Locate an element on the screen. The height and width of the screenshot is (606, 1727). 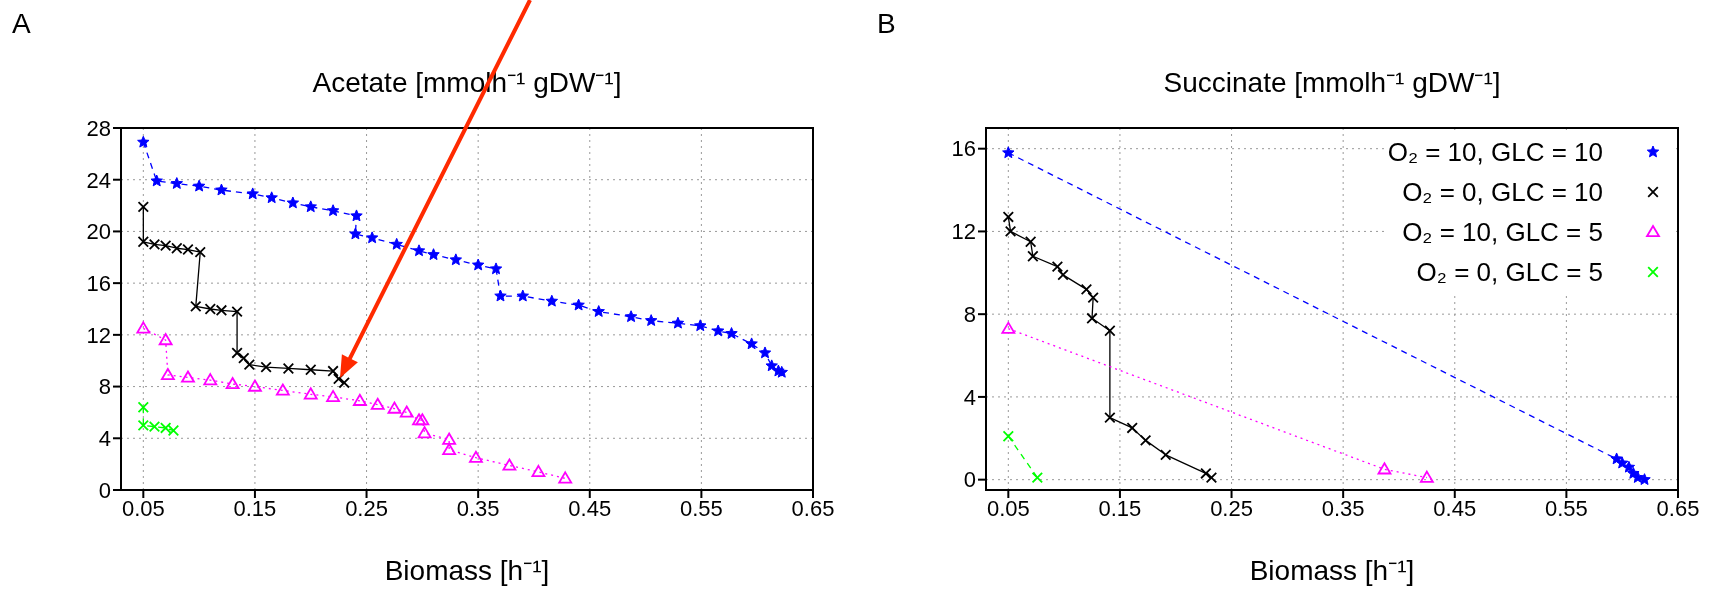
legend-label: O₂ = 0, GLC = 10 is located at coordinates (1502, 192).